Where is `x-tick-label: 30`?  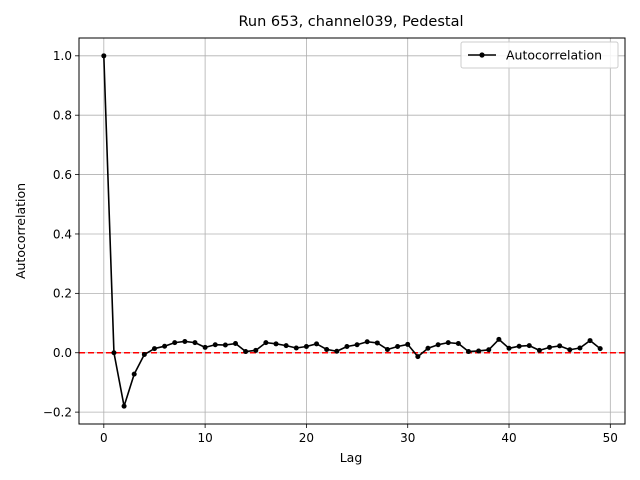 x-tick-label: 30 is located at coordinates (407, 438).